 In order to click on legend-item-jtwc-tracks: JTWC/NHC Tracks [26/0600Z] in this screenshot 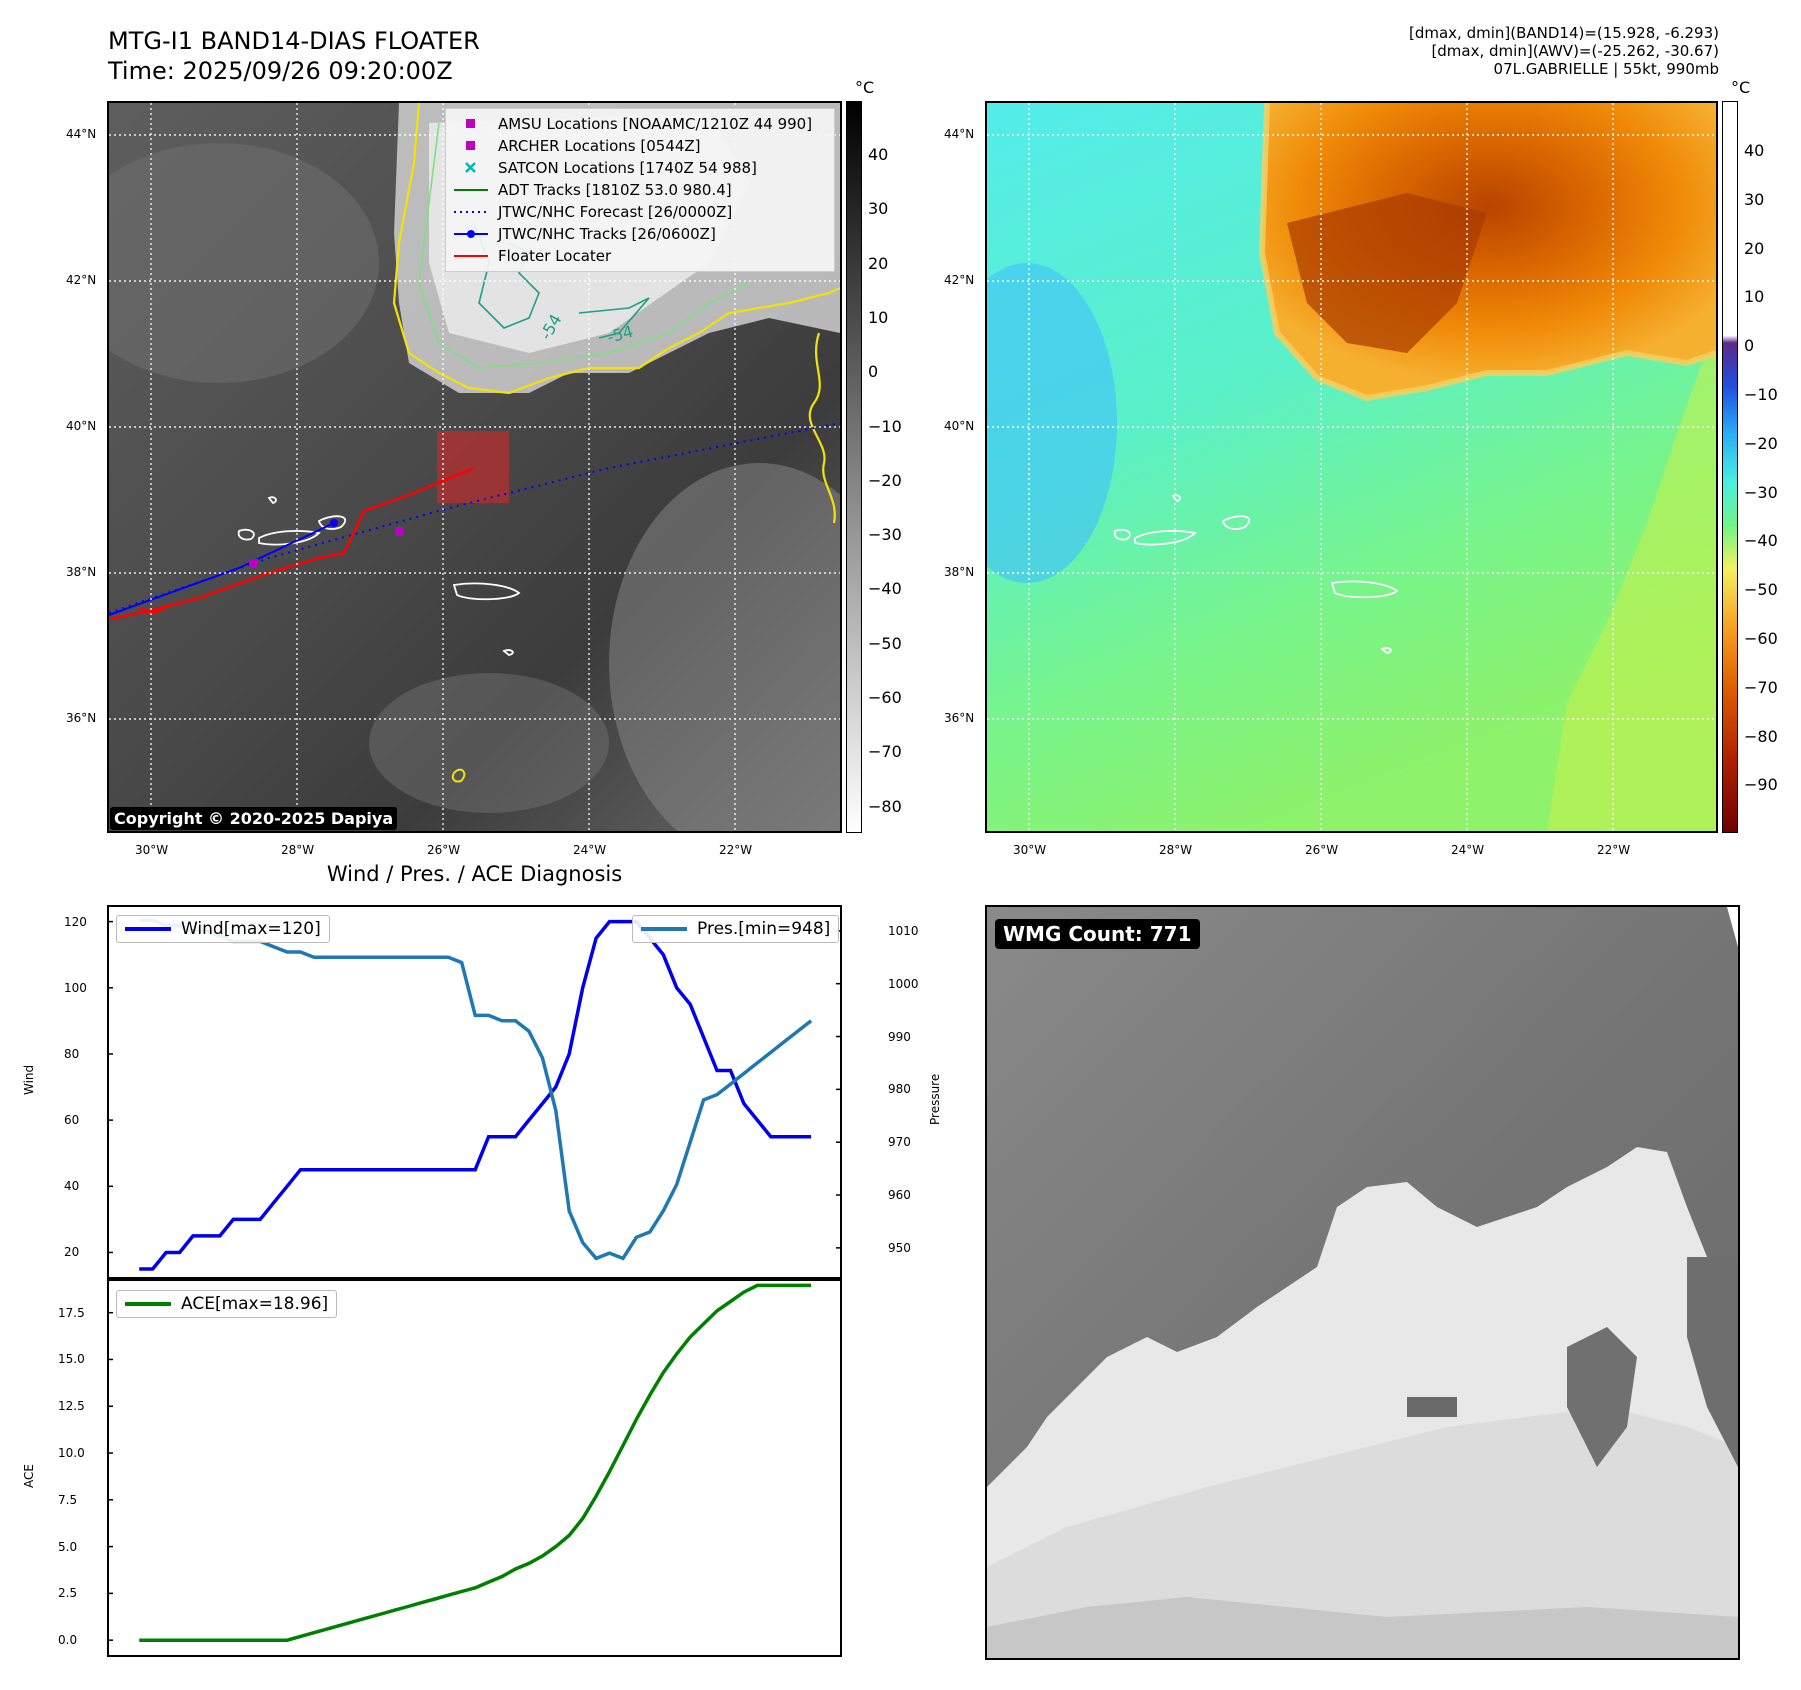, I will do `click(640, 234)`.